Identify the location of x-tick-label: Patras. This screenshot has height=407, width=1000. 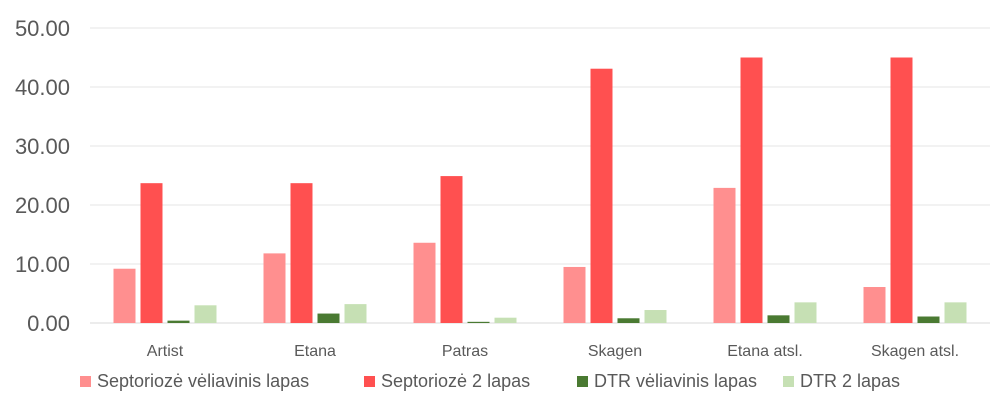
(465, 351).